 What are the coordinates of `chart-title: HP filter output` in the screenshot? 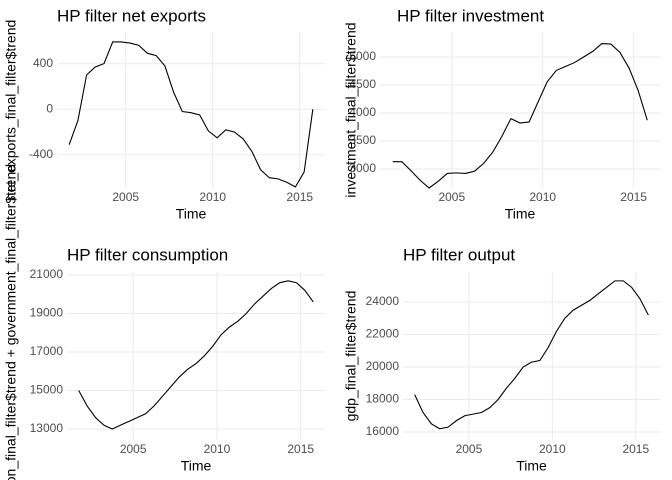 It's located at (459, 254).